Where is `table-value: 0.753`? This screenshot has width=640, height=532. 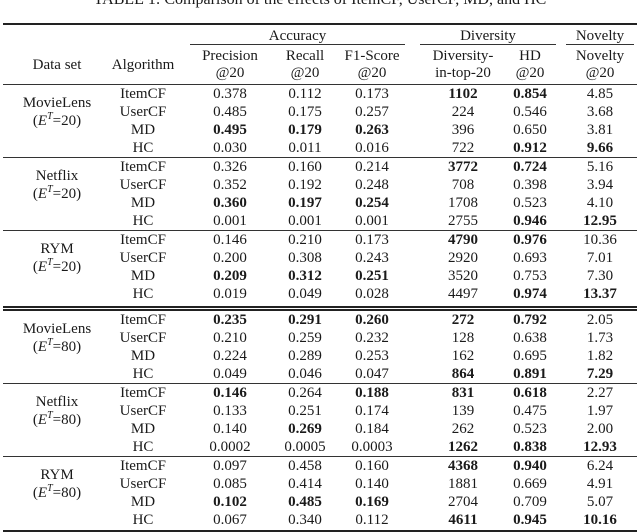 table-value: 0.753 is located at coordinates (530, 276).